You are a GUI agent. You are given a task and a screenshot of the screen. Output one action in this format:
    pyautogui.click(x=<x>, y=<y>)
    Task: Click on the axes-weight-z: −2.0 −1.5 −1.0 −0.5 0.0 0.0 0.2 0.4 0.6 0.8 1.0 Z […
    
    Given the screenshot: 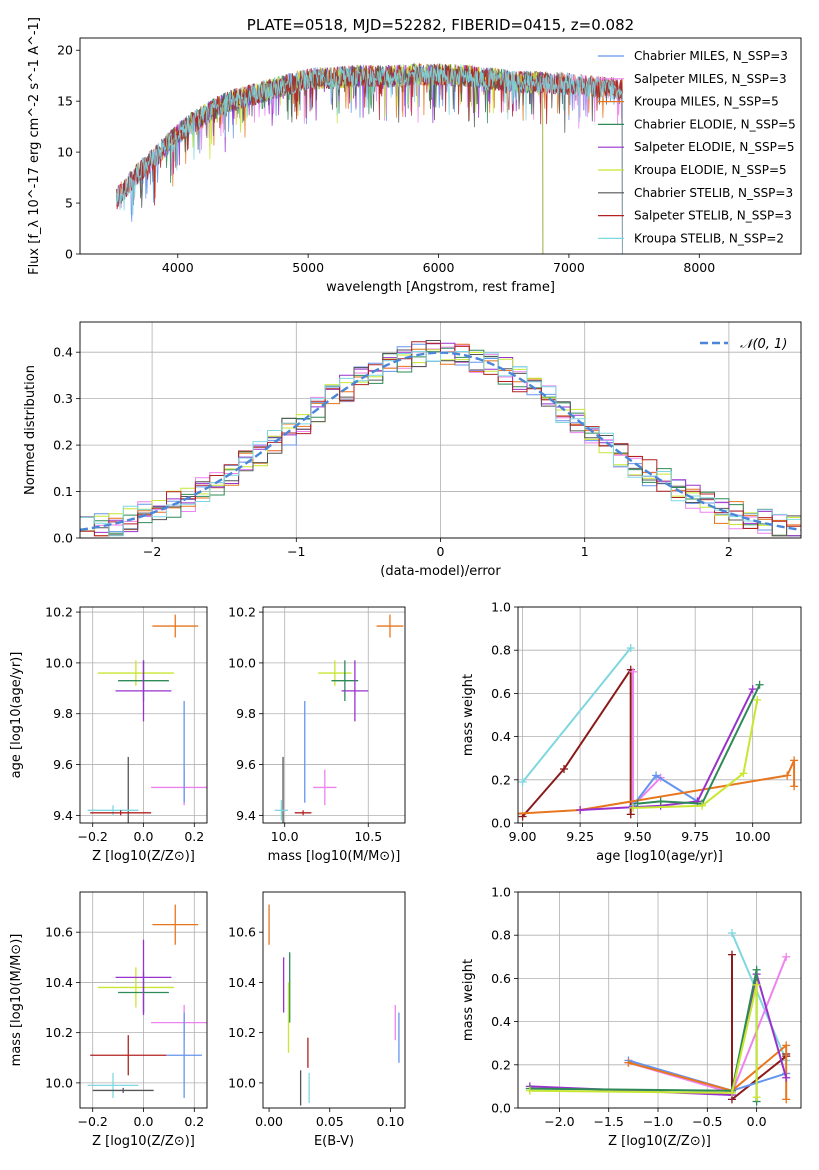 What is the action you would take?
    pyautogui.click(x=631, y=1017)
    